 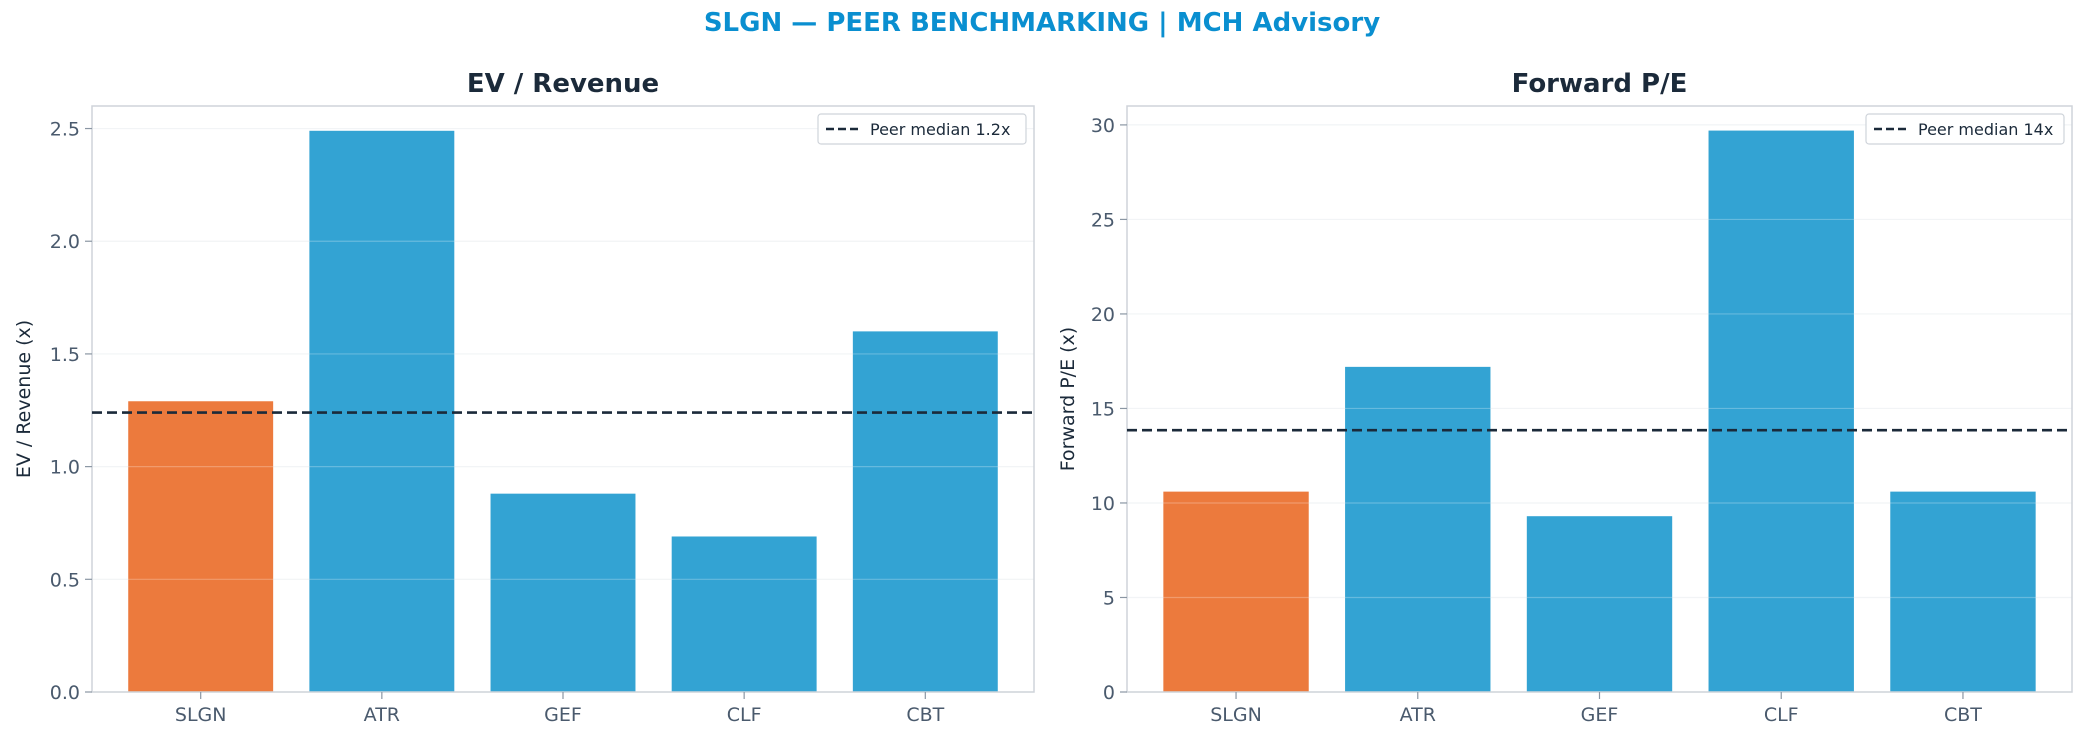 What do you see at coordinates (65, 355) in the screenshot?
I see `y-tick-label: 1.5` at bounding box center [65, 355].